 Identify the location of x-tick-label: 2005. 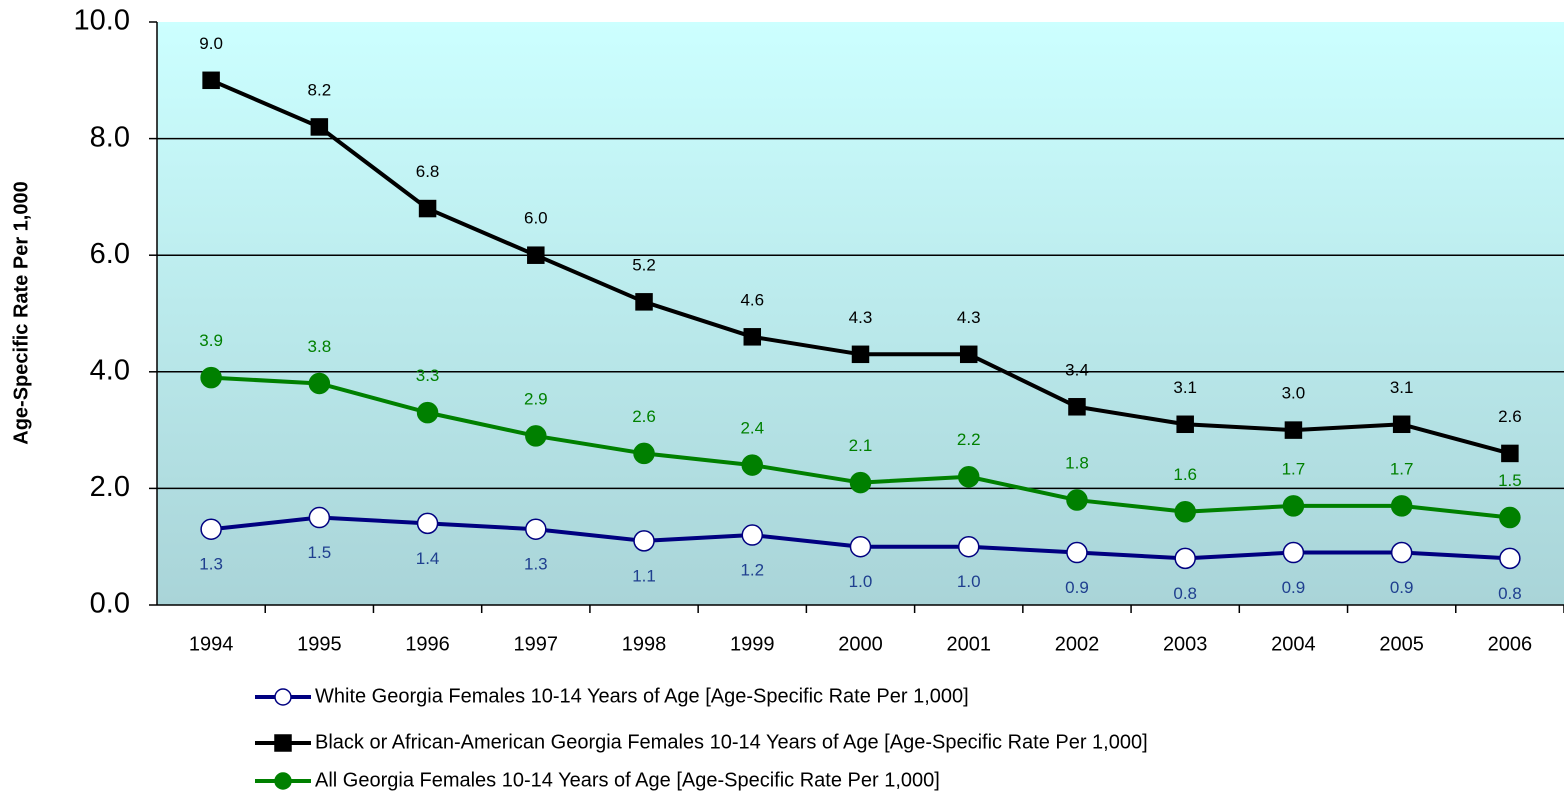
(1401, 644).